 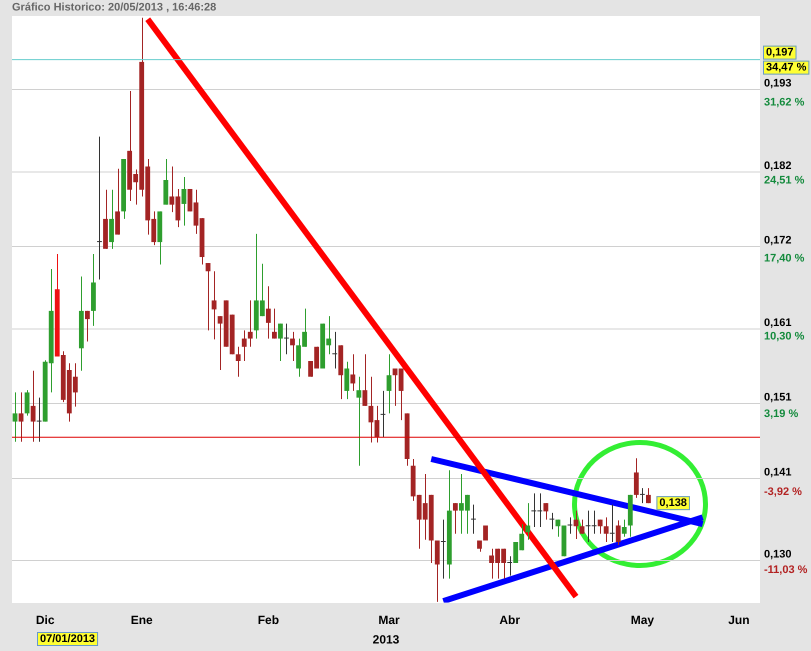 What do you see at coordinates (509, 620) in the screenshot?
I see `x-tick-label: Abr` at bounding box center [509, 620].